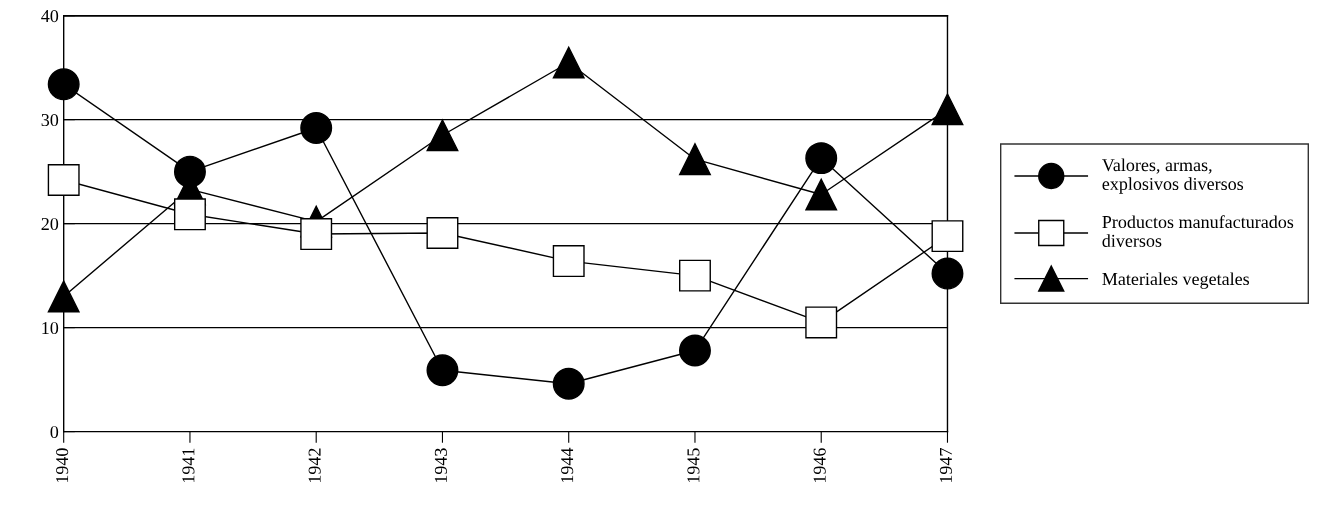  Describe the element at coordinates (945, 465) in the screenshot. I see `x-tick-label: 1947` at that location.